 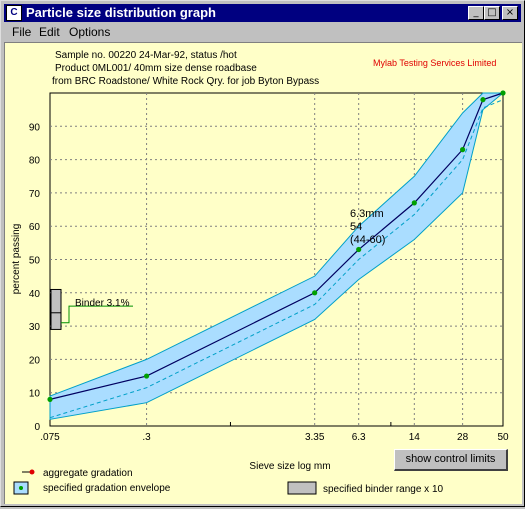 I want to click on x-axis-label: Sieve size log mm, so click(x=289, y=466).